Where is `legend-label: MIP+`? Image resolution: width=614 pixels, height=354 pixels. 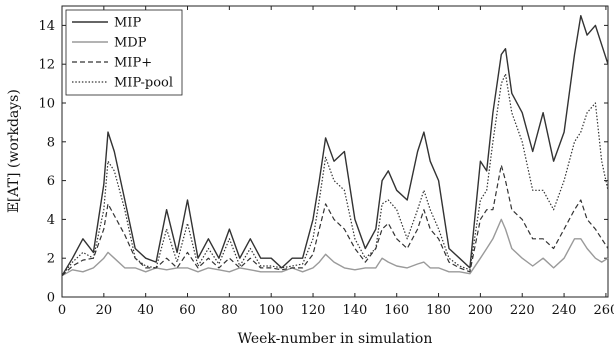 legend-label: MIP+ is located at coordinates (133, 63).